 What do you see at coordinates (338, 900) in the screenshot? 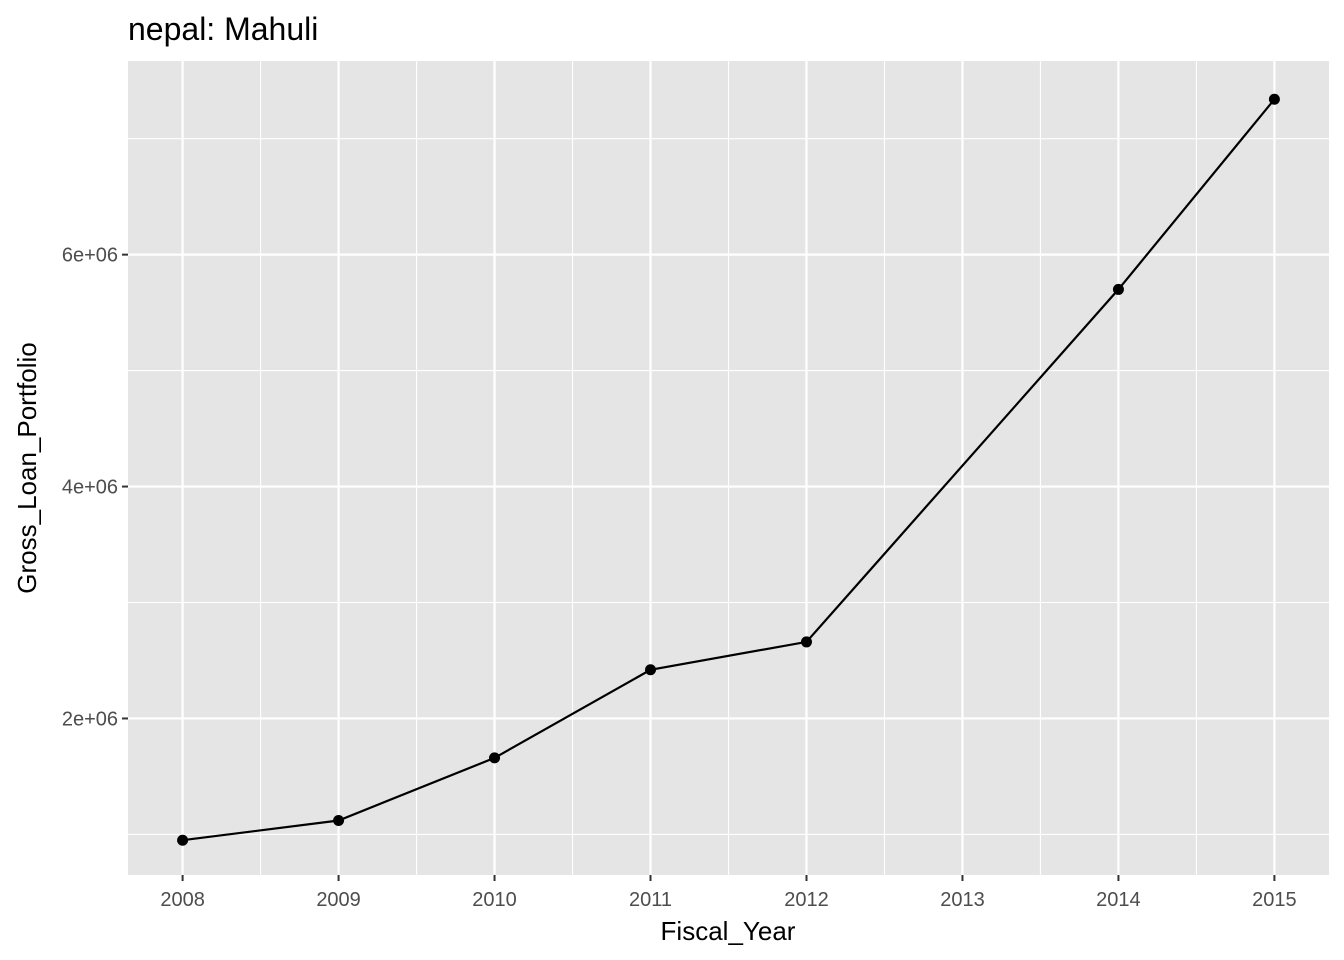
I see `x-tick-label: 2009` at bounding box center [338, 900].